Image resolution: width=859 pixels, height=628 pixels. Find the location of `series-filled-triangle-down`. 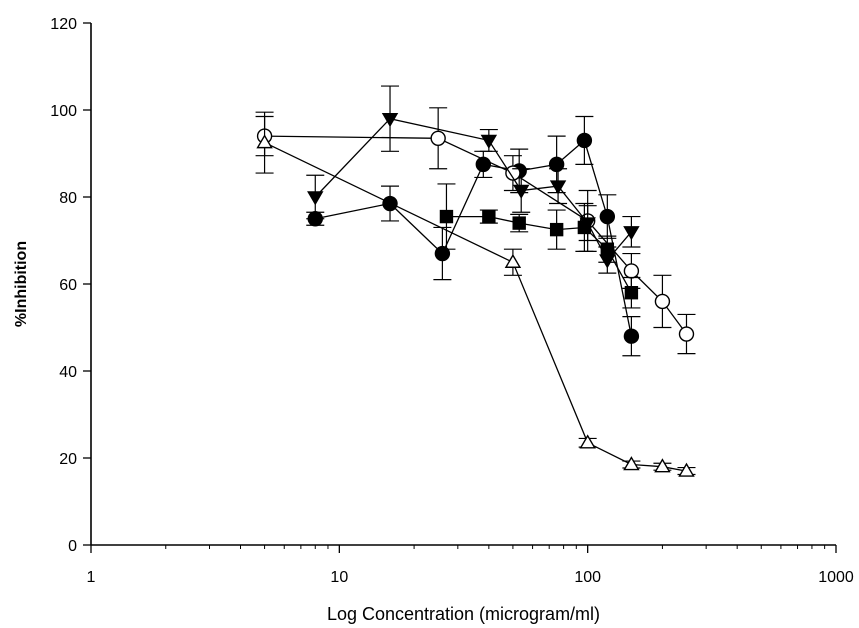

series-filled-triangle-down is located at coordinates (473, 179).